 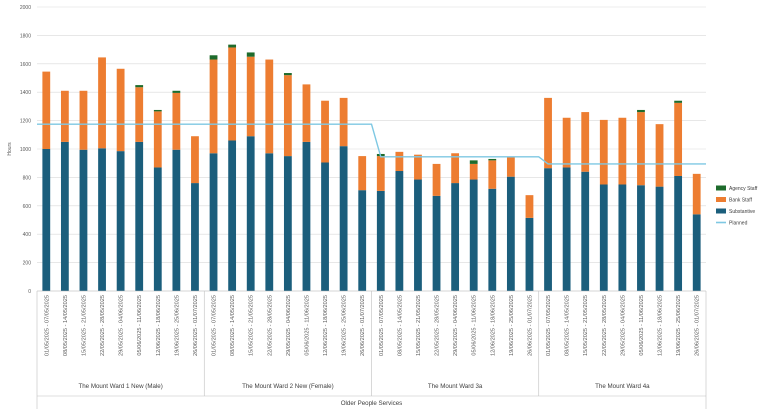 What do you see at coordinates (120, 386) in the screenshot?
I see `group-label: The Mount Ward 1 New (Male)` at bounding box center [120, 386].